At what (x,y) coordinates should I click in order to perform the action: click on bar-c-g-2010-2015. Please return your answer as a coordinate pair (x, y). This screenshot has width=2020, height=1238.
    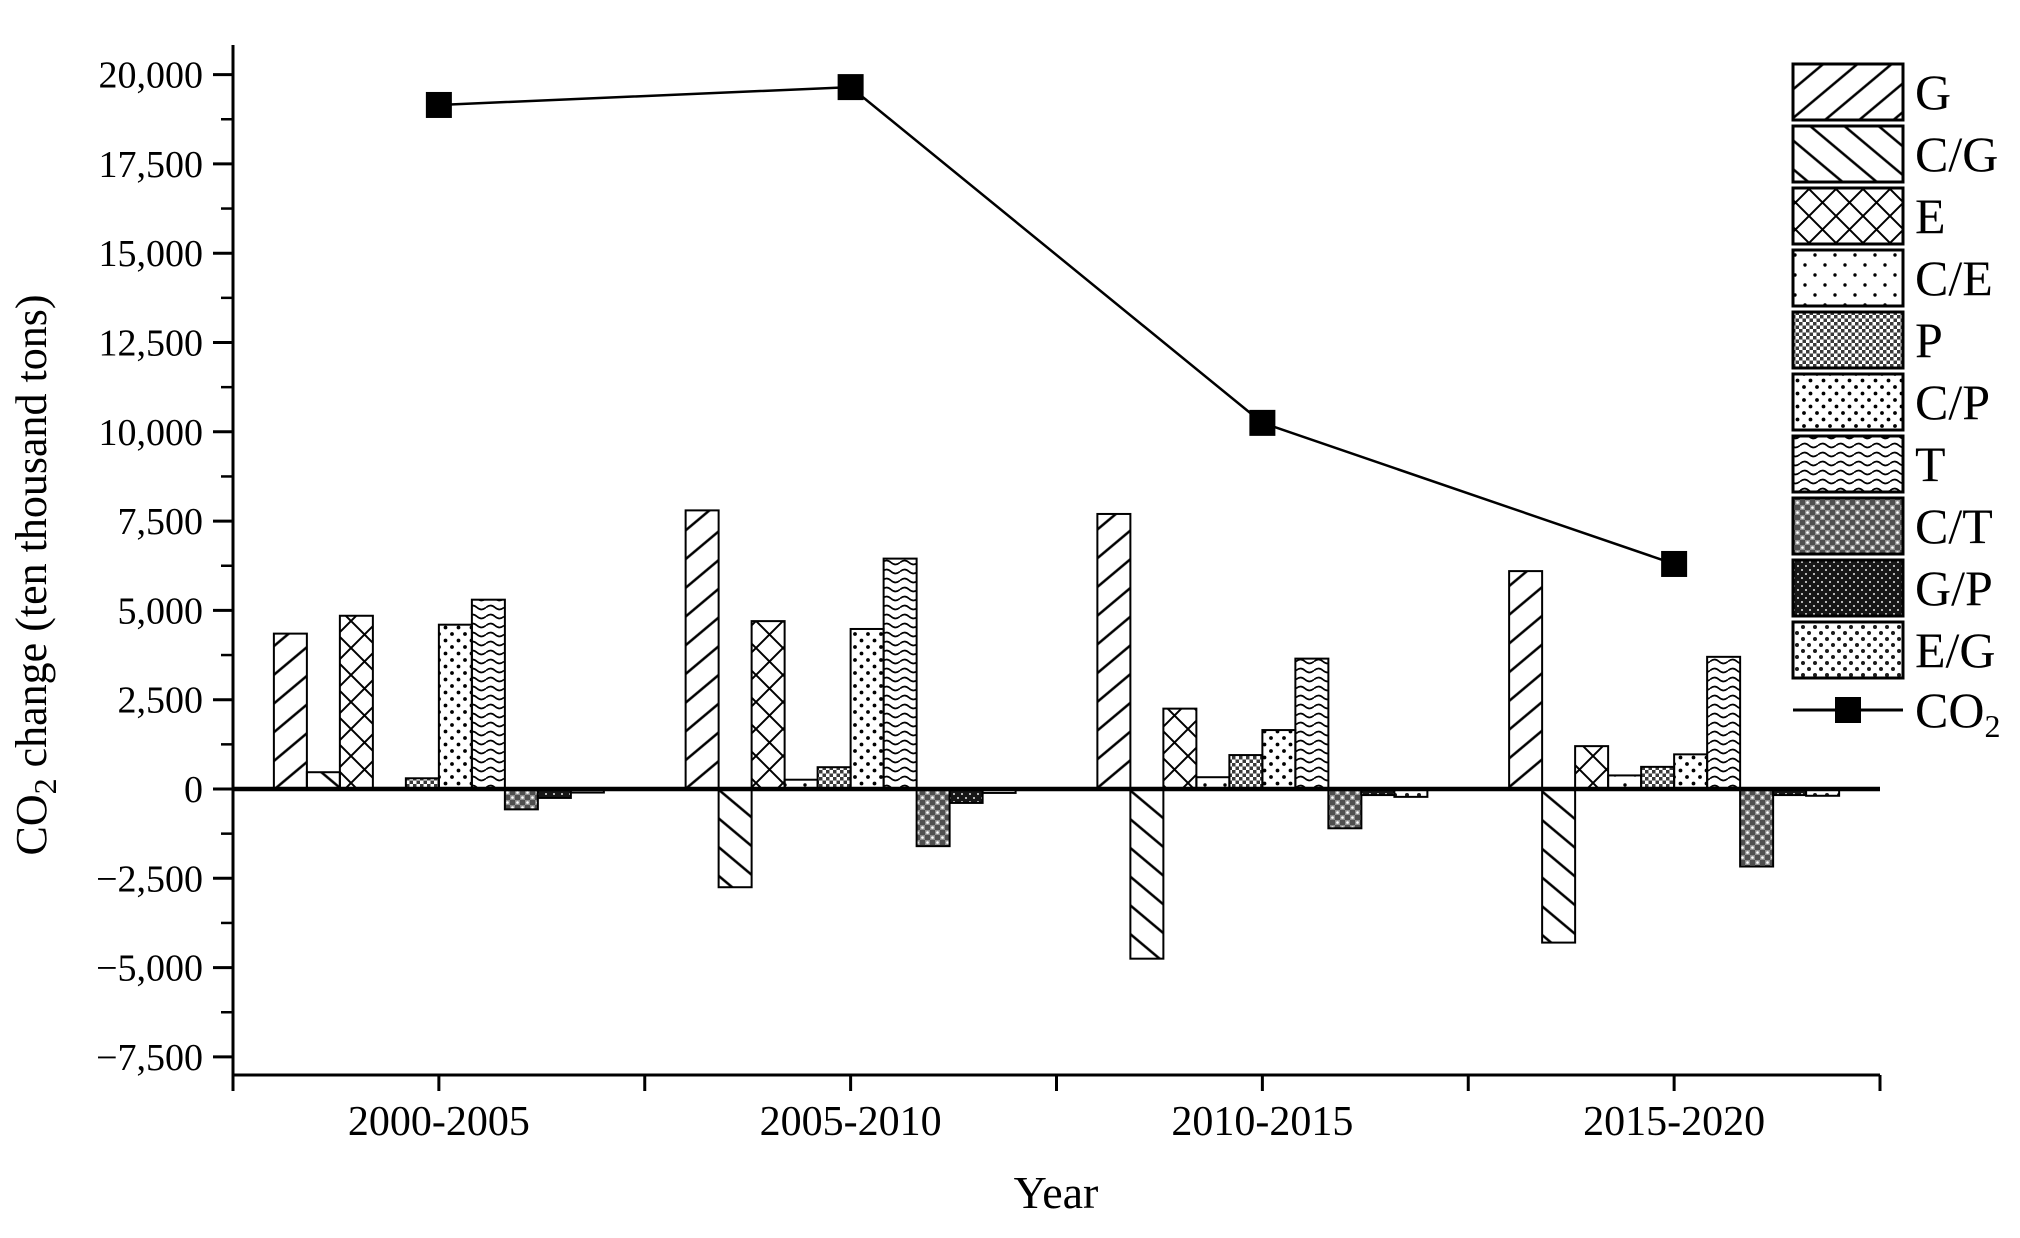
    Looking at the image, I should click on (1147, 874).